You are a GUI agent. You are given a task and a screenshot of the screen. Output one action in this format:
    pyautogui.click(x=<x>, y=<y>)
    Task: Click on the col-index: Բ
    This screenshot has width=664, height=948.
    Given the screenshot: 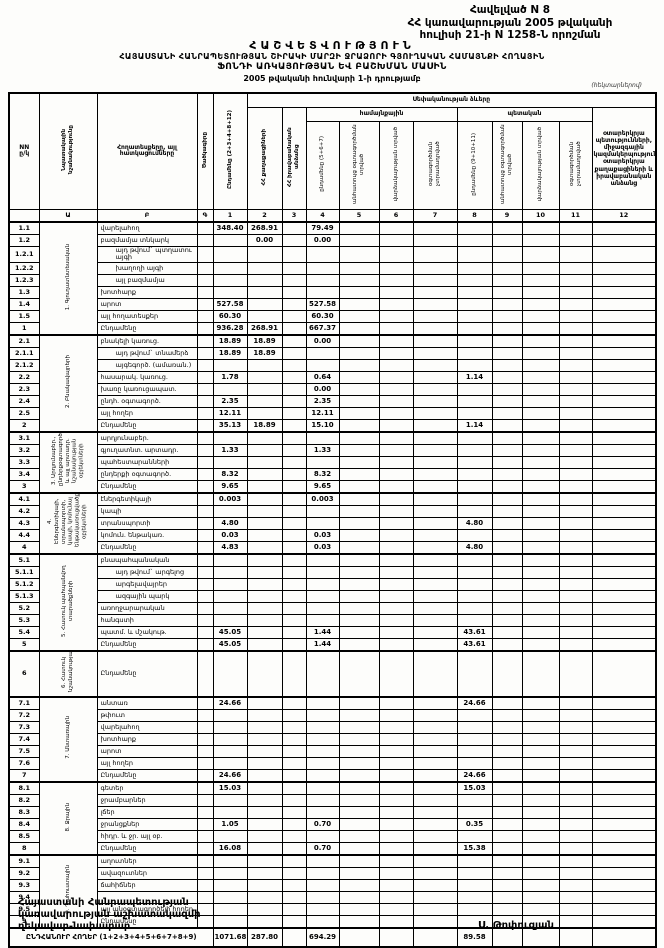 What is the action you would take?
    pyautogui.click(x=147, y=215)
    